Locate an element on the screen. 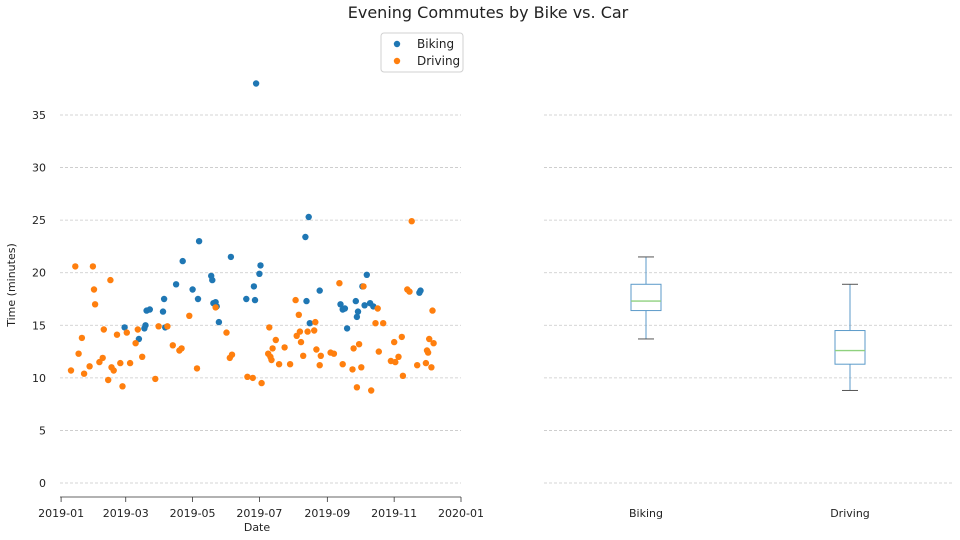 Image resolution: width=960 pixels, height=540 pixels. x-tick-label: 2019-05 is located at coordinates (193, 513).